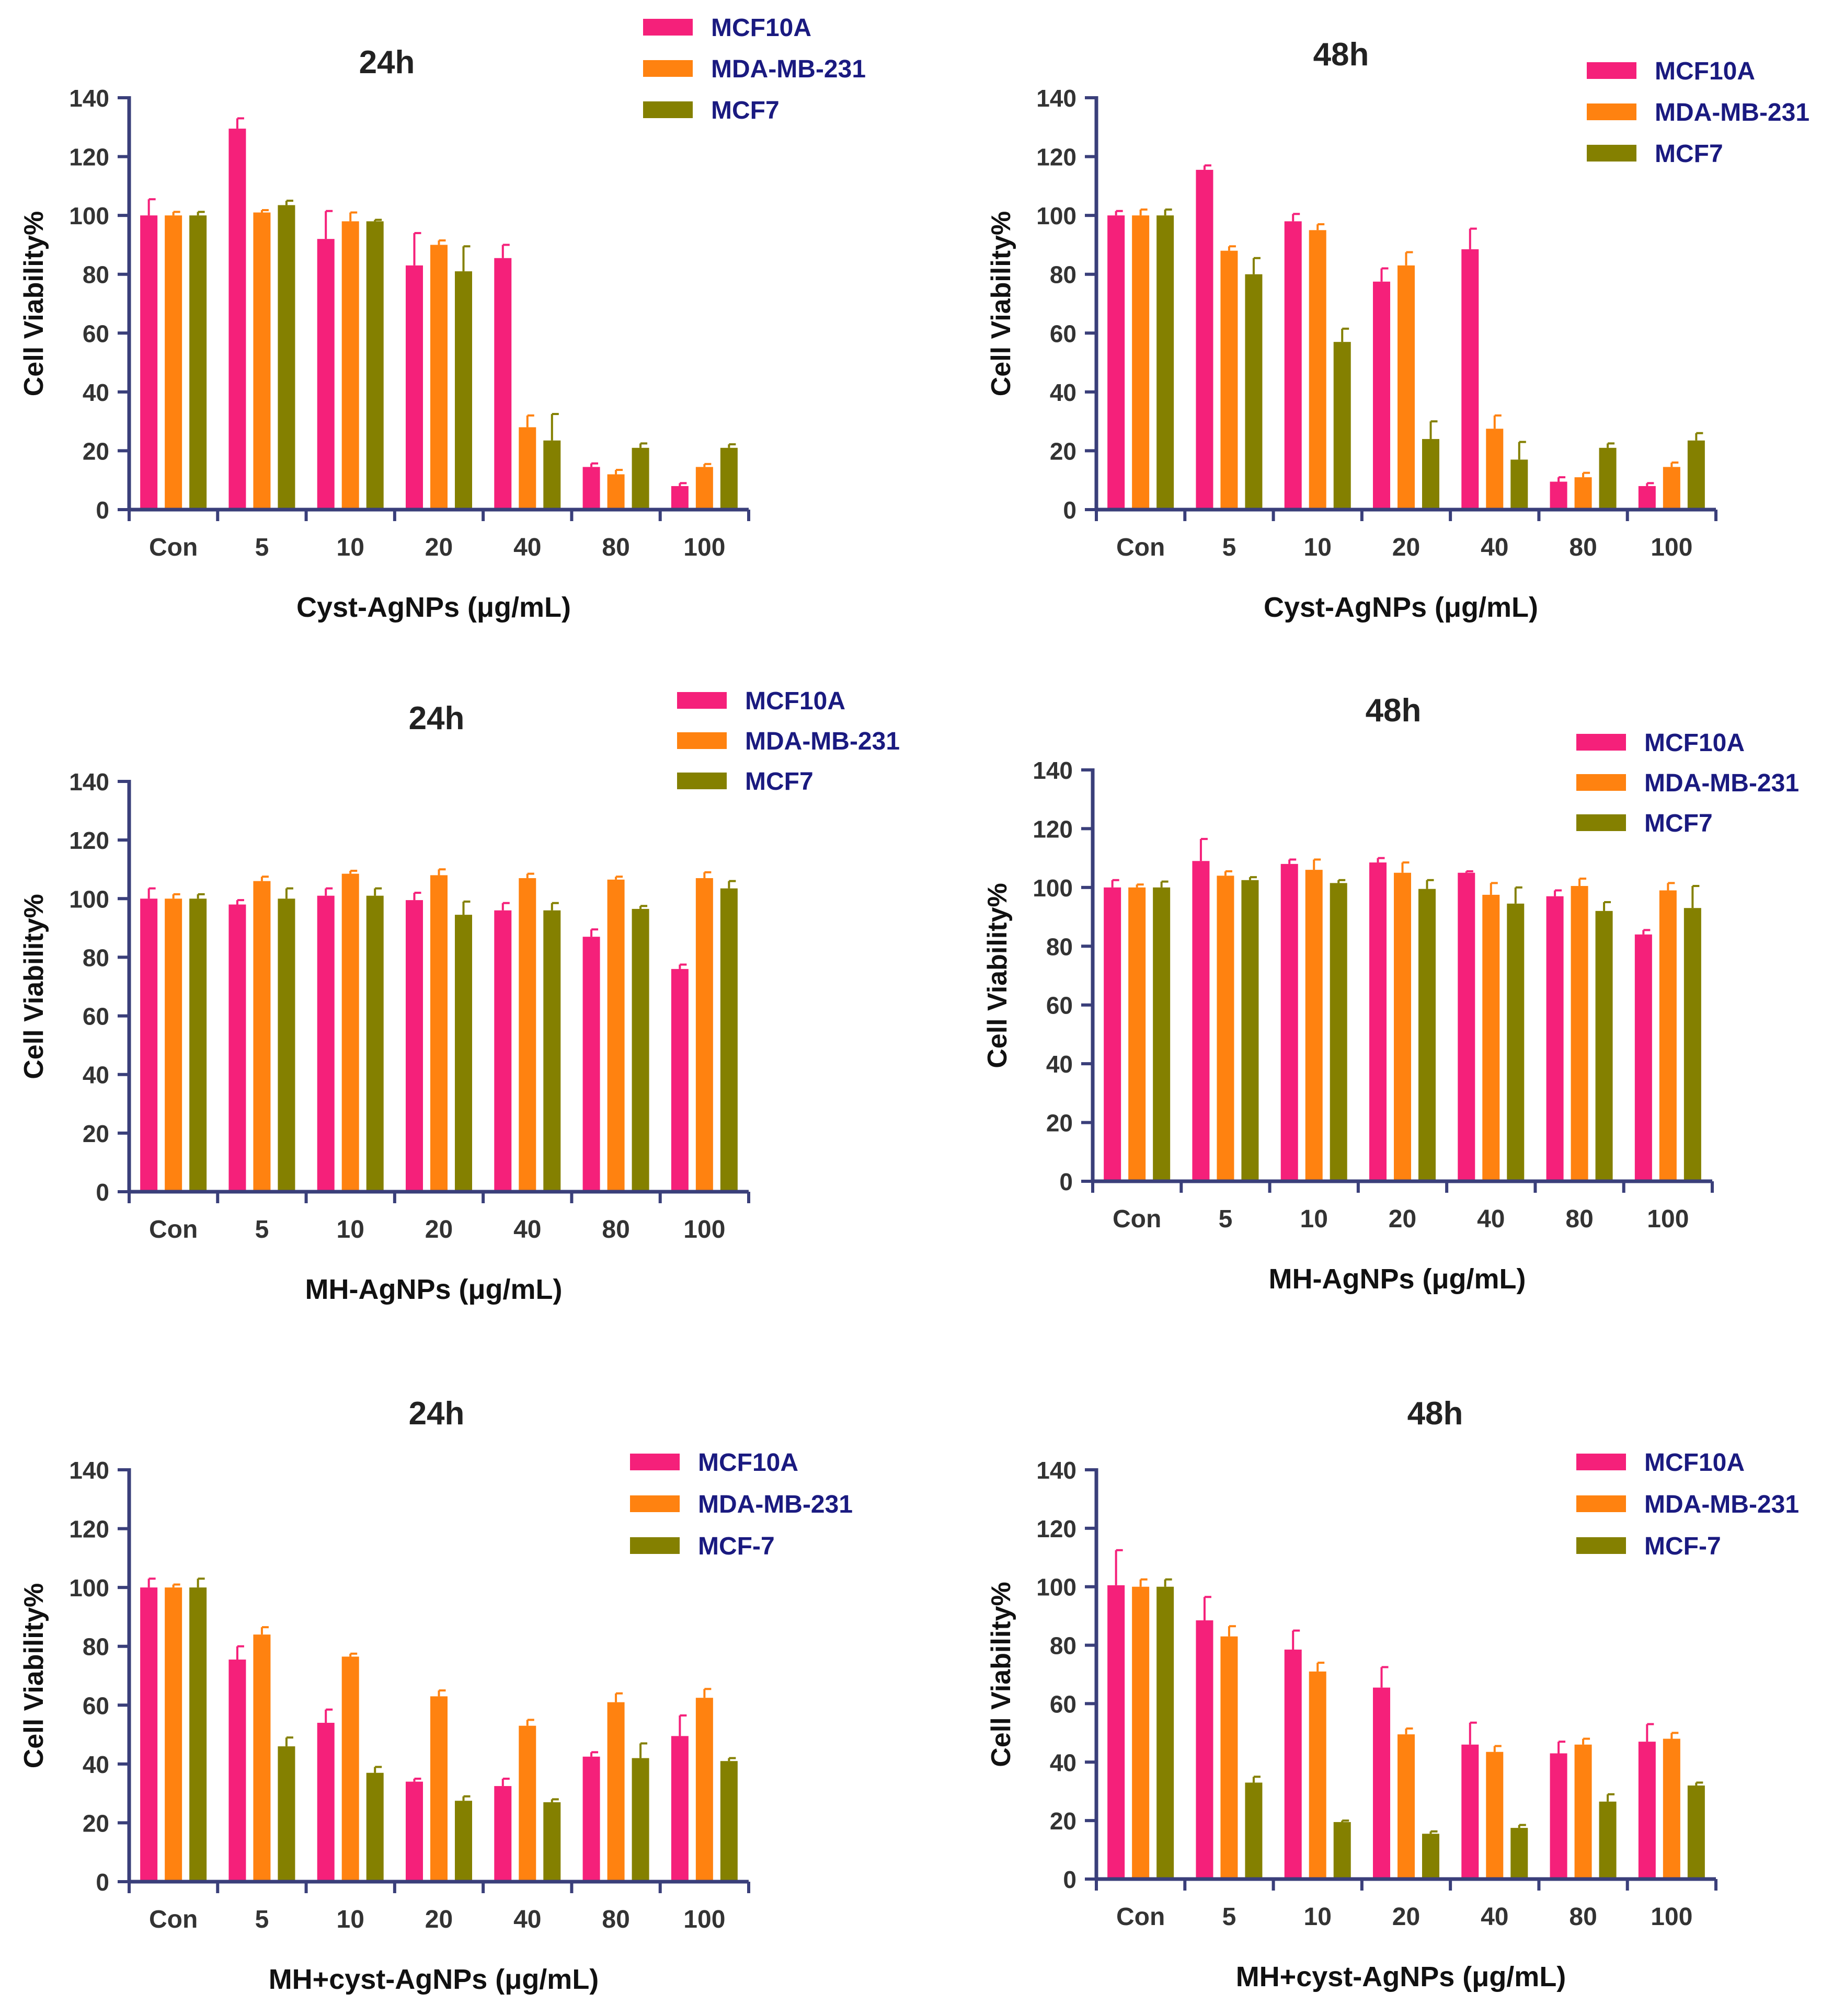 The image size is (1844, 2016). Describe the element at coordinates (1063, 1704) in the screenshot. I see `y-tick-label: 60` at that location.